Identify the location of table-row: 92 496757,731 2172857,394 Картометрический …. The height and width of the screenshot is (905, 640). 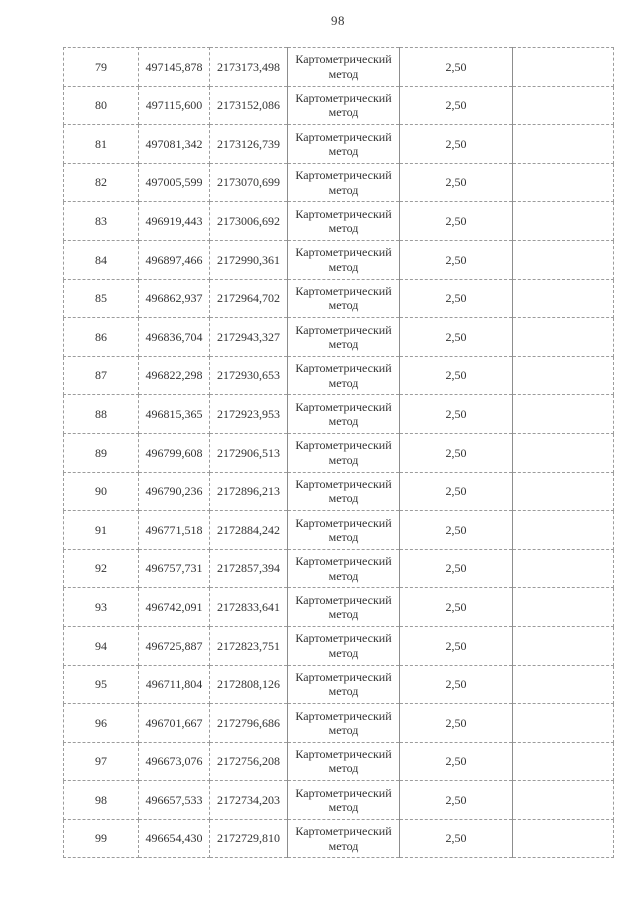
(338, 568).